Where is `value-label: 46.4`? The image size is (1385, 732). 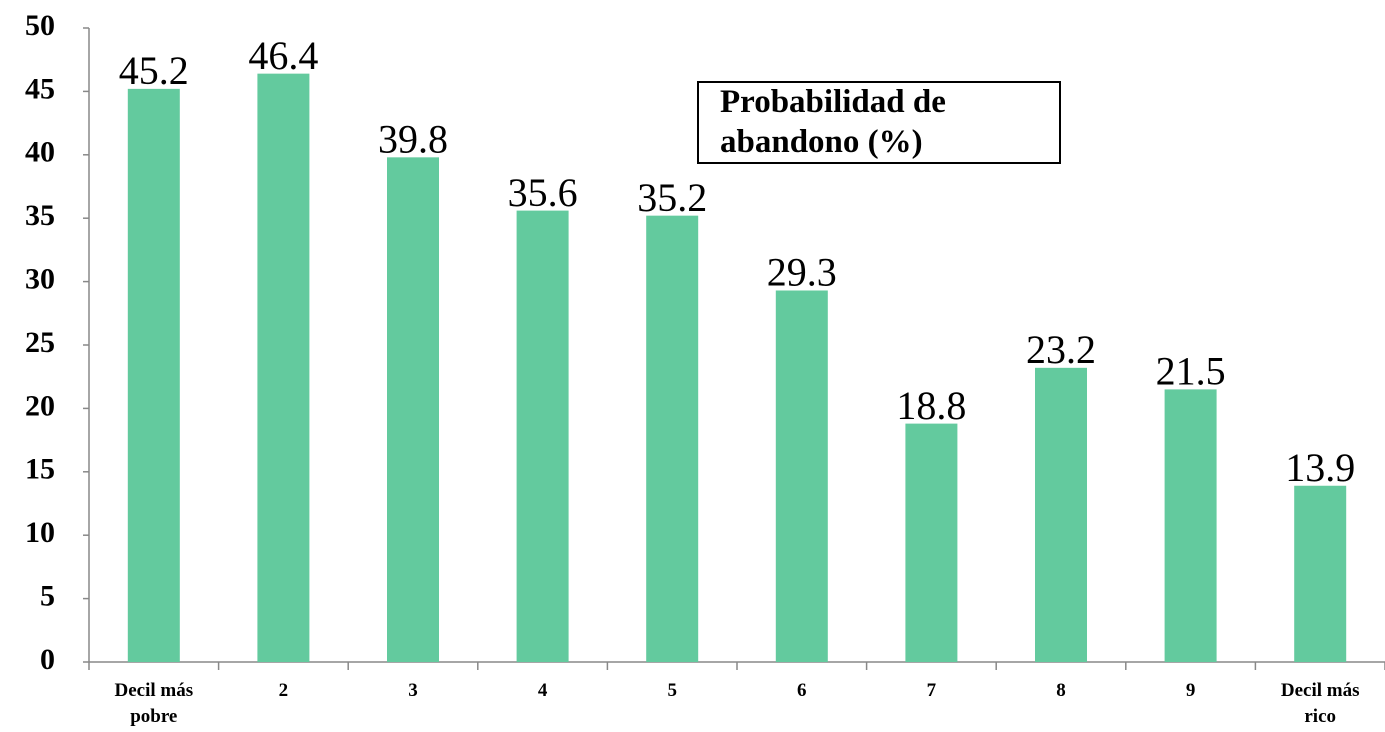 value-label: 46.4 is located at coordinates (283, 55).